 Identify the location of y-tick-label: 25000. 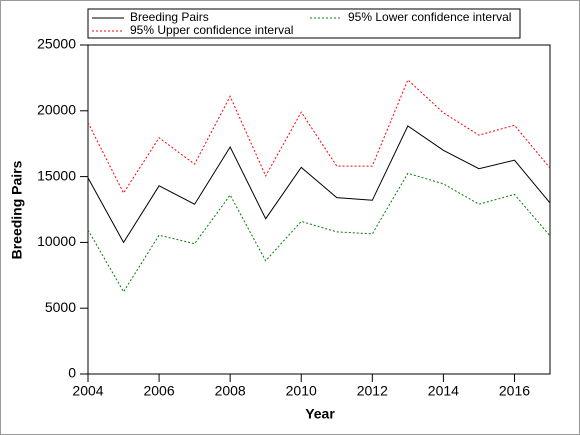
(56, 44).